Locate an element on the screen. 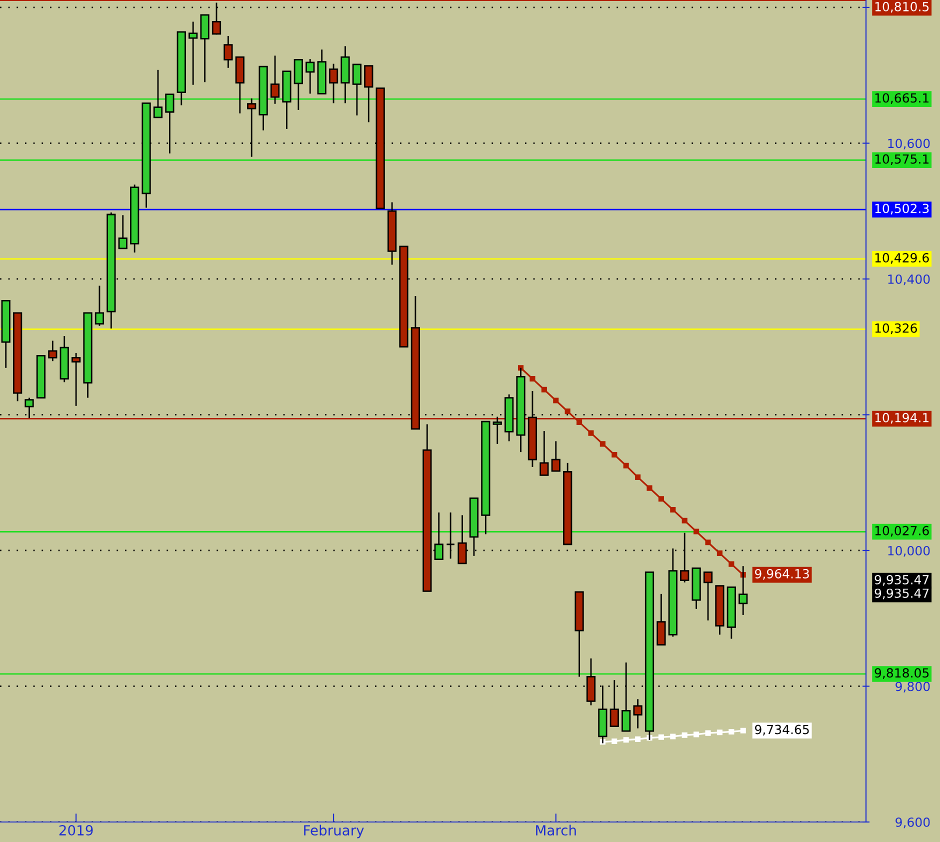 The height and width of the screenshot is (842, 940). ref-line-label: 10,194.1 is located at coordinates (902, 418).